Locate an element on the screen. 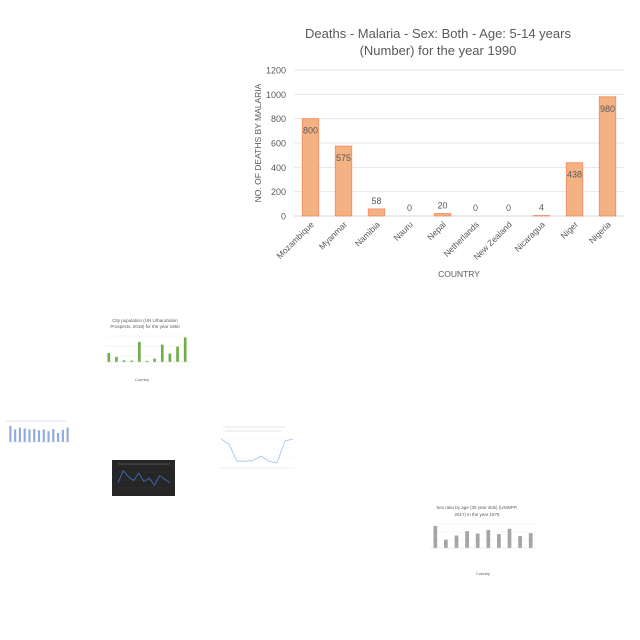 This screenshot has width=640, height=640. y-axis-ticks: 0 200 400 600 800 1000 1200 is located at coordinates (276, 144).